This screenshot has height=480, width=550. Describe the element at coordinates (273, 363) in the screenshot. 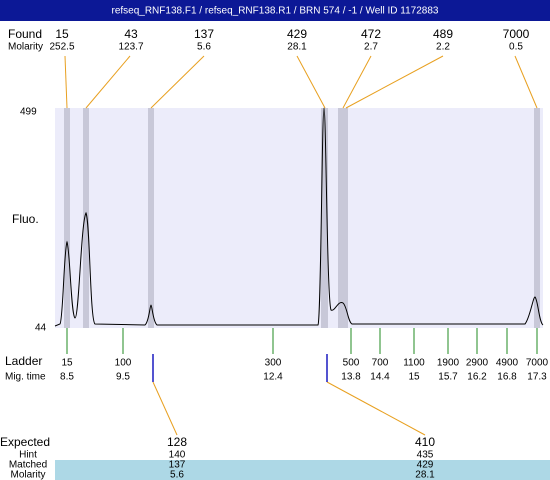

I see `ladder-size: 300` at that location.